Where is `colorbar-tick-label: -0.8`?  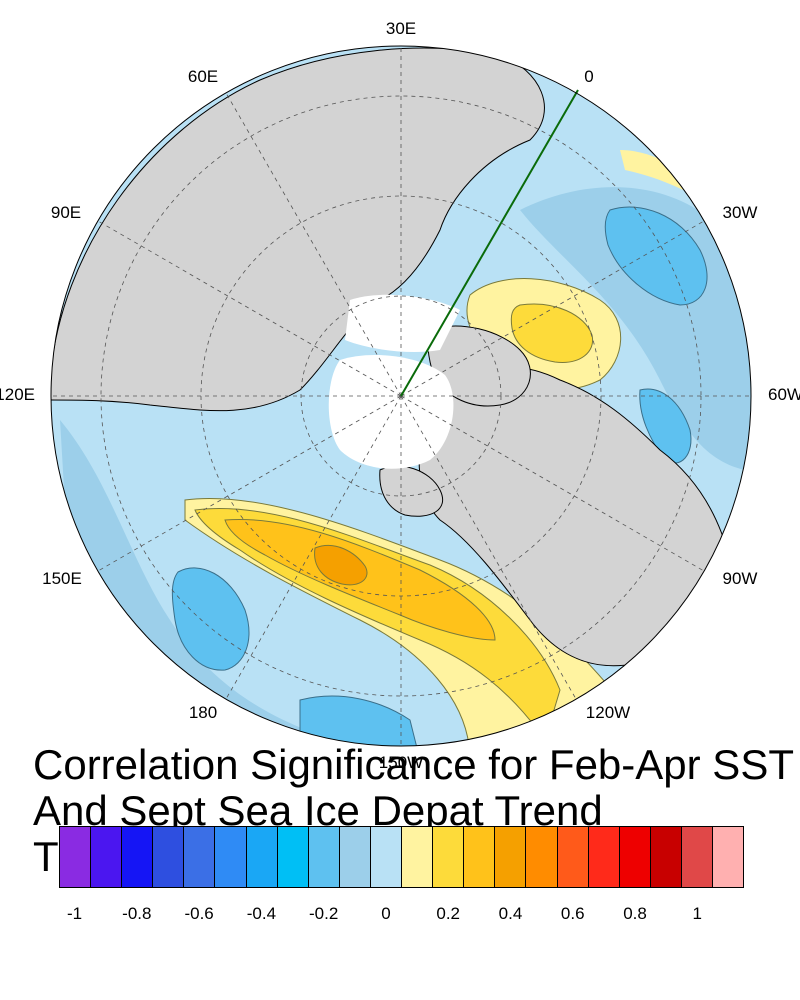
colorbar-tick-label: -0.8 is located at coordinates (137, 913).